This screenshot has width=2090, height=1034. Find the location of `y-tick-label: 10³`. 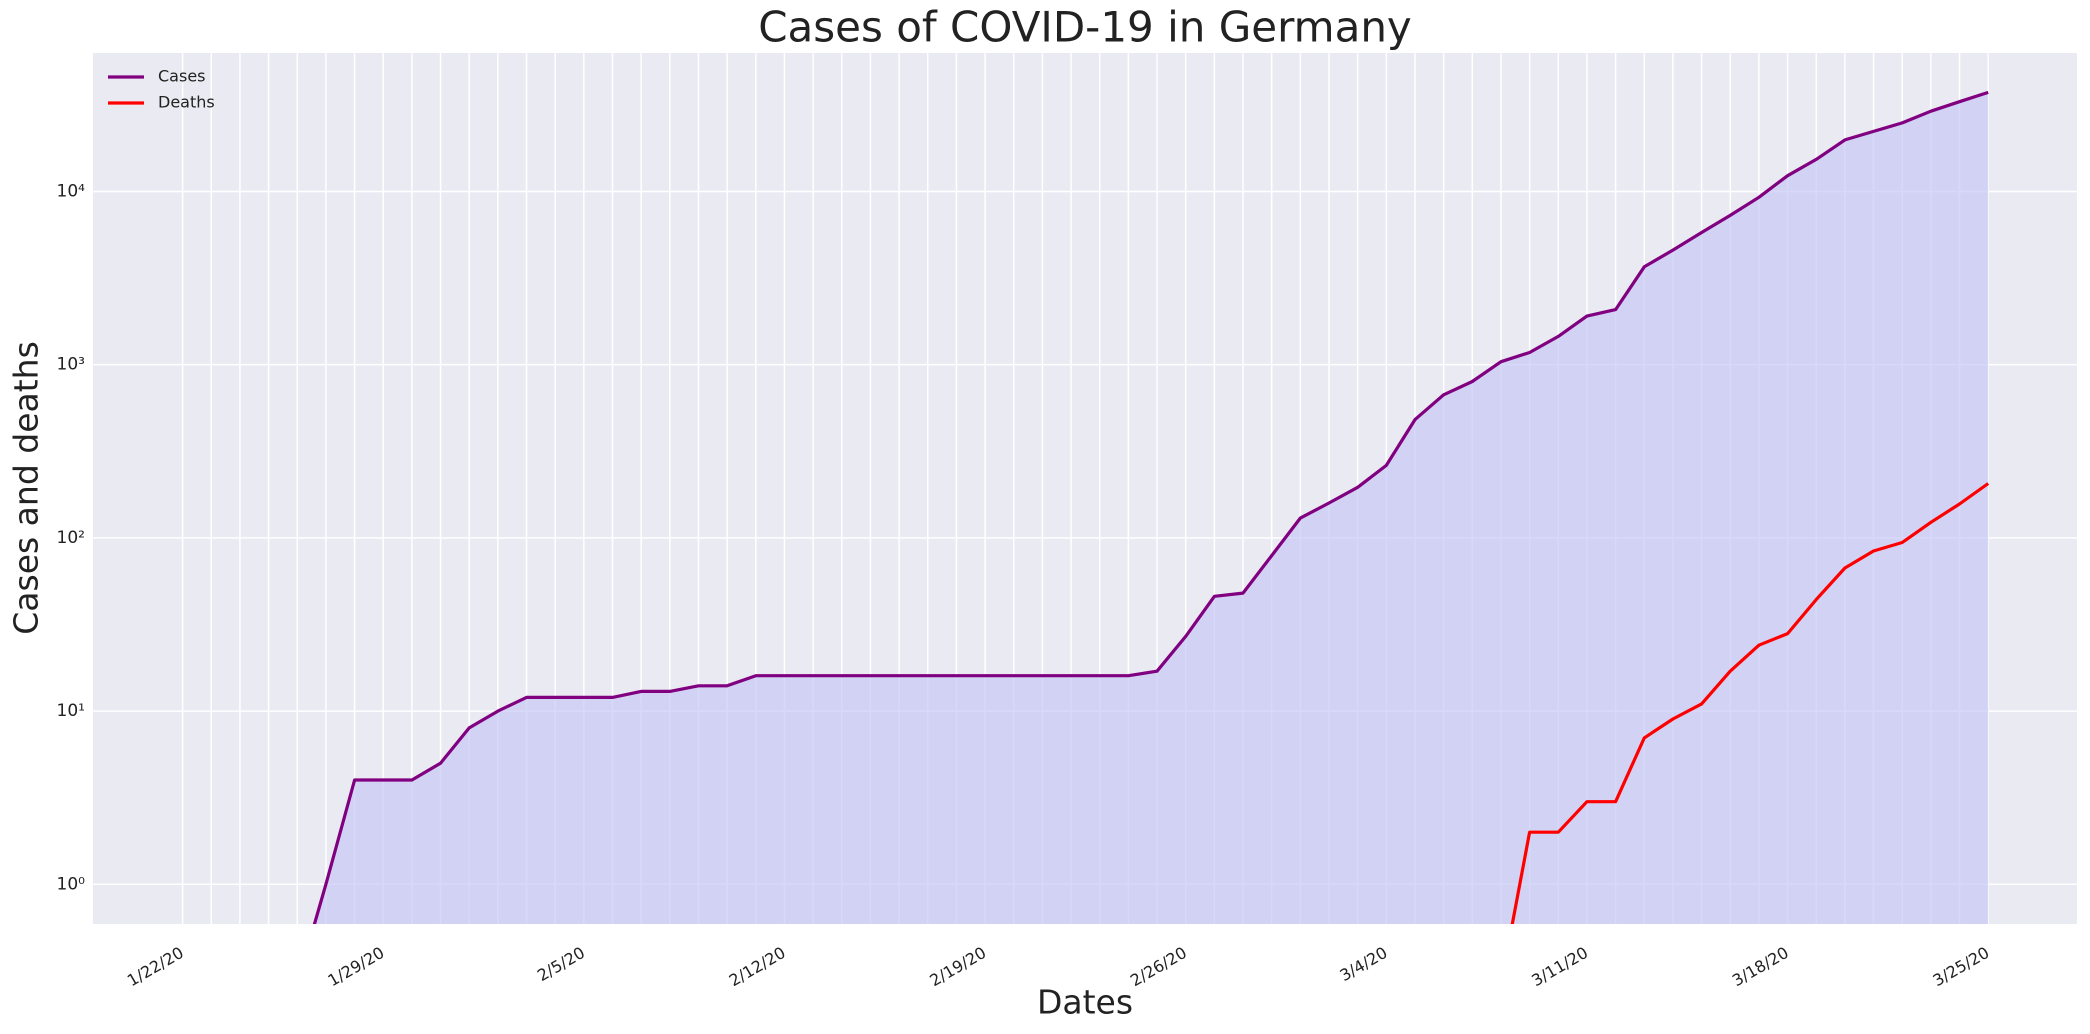

y-tick-label: 10³ is located at coordinates (71, 365).